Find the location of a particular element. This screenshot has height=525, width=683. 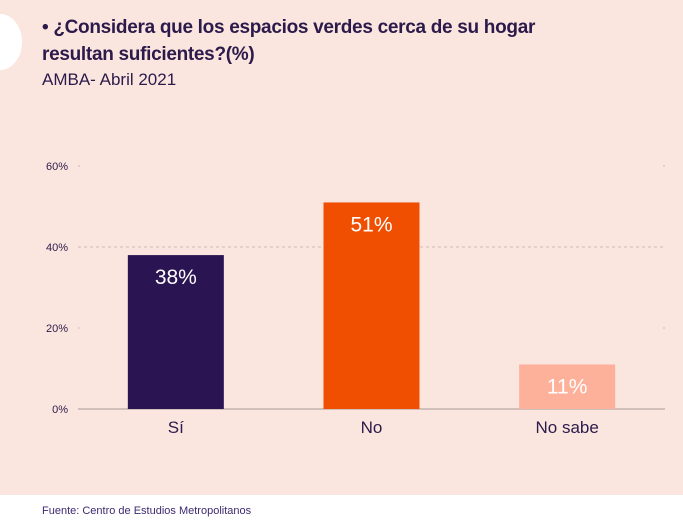

data-label: 51% is located at coordinates (371, 224).